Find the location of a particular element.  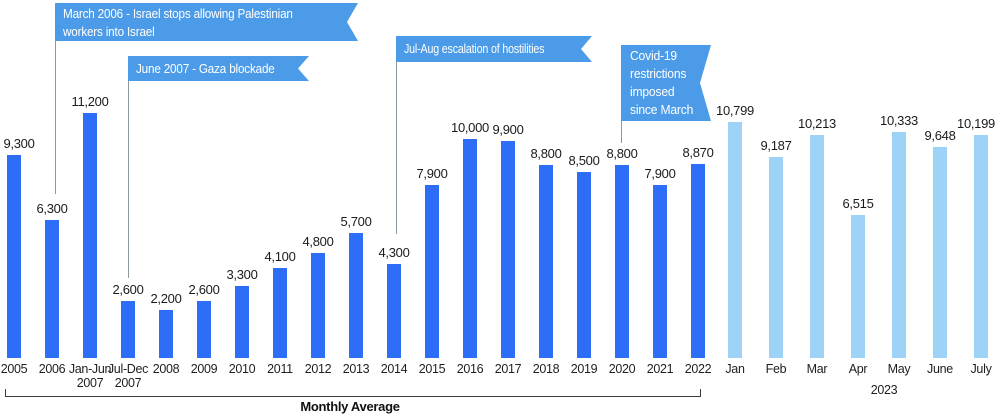

x-tick-label: 2016 is located at coordinates (470, 369).